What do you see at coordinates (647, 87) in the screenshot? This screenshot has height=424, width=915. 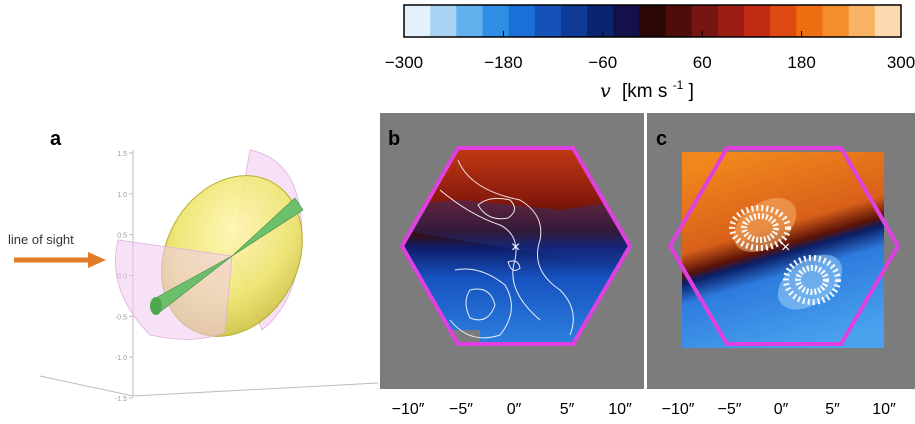 I see `colorbar-label: v [km s -1 ]` at bounding box center [647, 87].